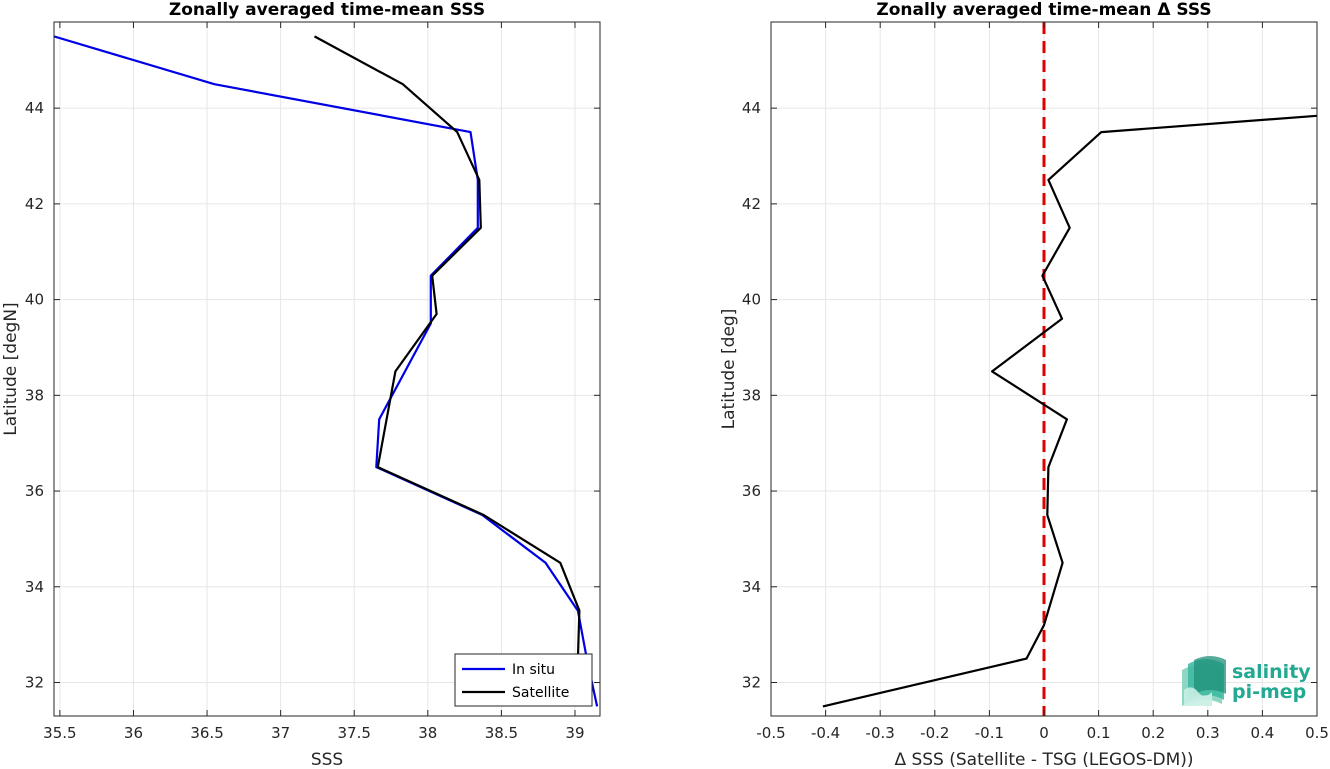 The height and width of the screenshot is (769, 1330). Describe the element at coordinates (501, 733) in the screenshot. I see `x-tick-label: 38.5` at that location.